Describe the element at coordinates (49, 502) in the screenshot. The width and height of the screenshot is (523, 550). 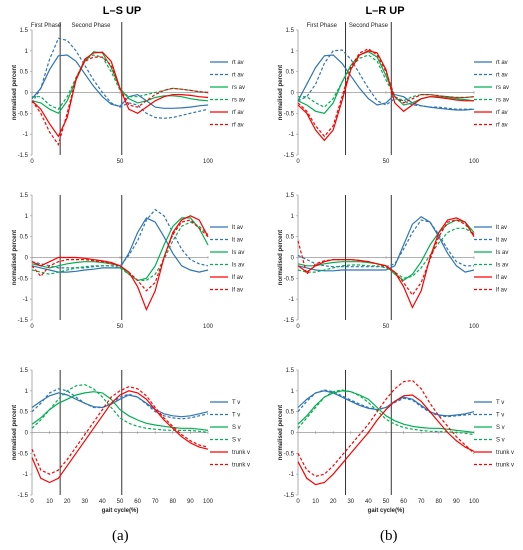
I see `x-tick-label: 10` at that location.